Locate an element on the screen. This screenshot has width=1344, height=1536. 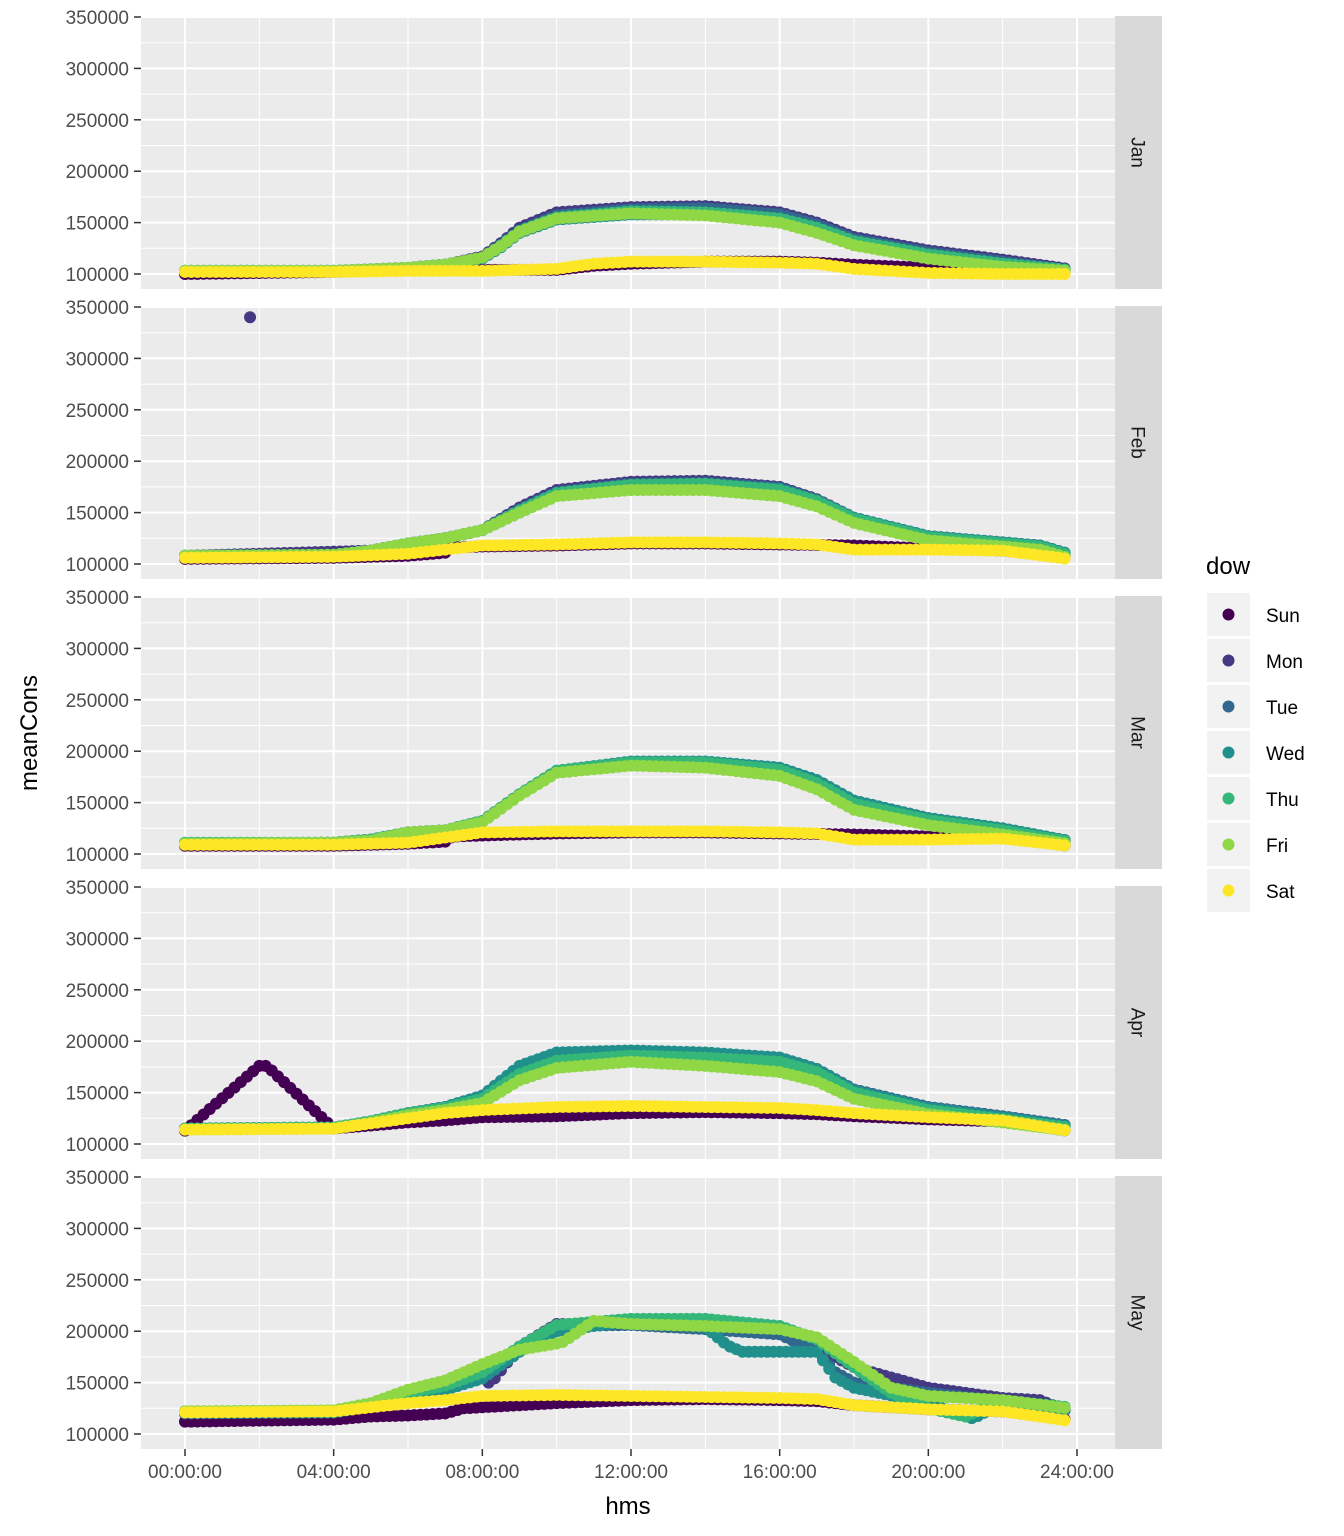
facet-strip-label: Mar is located at coordinates (1137, 732).